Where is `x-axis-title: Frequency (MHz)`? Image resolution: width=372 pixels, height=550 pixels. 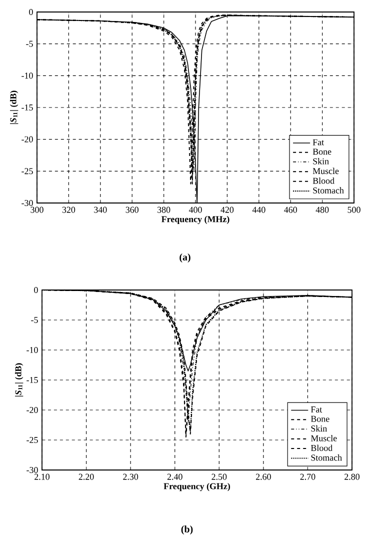
x-axis-title: Frequency (MHz) is located at coordinates (196, 220).